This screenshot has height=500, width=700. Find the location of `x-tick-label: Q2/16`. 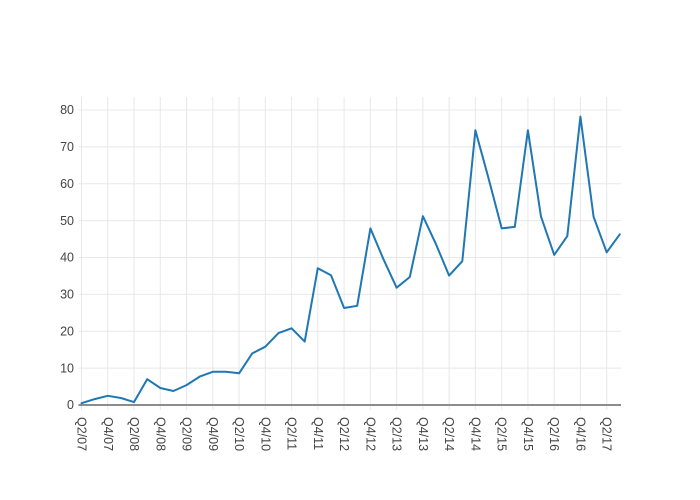

x-tick-label: Q2/16 is located at coordinates (554, 434).